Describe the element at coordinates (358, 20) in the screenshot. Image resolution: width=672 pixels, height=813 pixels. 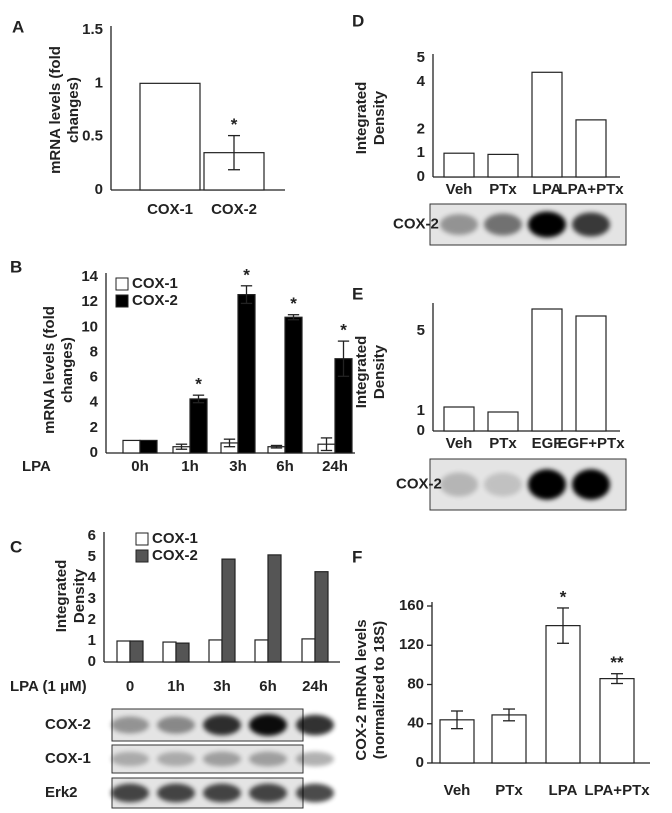
I see `panel-label: D` at that location.